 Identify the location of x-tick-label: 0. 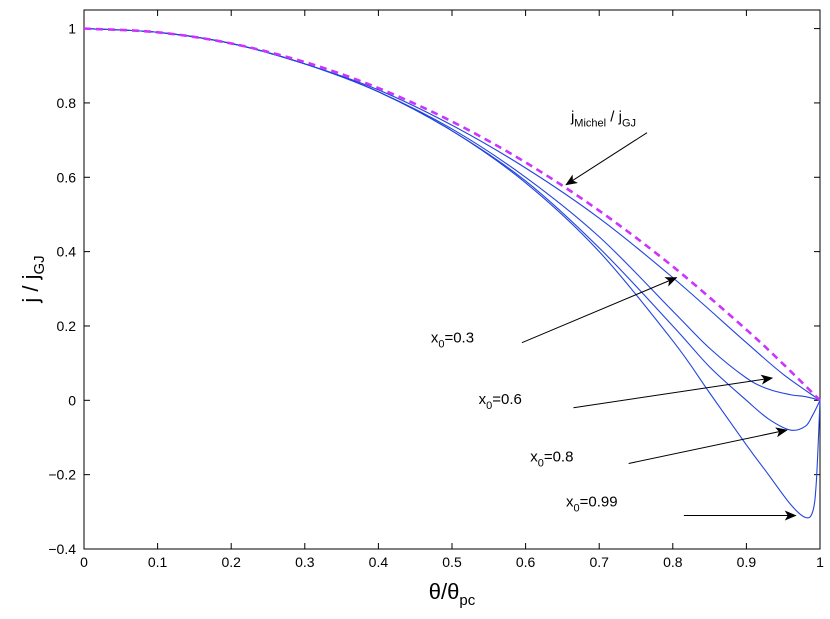
(84, 562).